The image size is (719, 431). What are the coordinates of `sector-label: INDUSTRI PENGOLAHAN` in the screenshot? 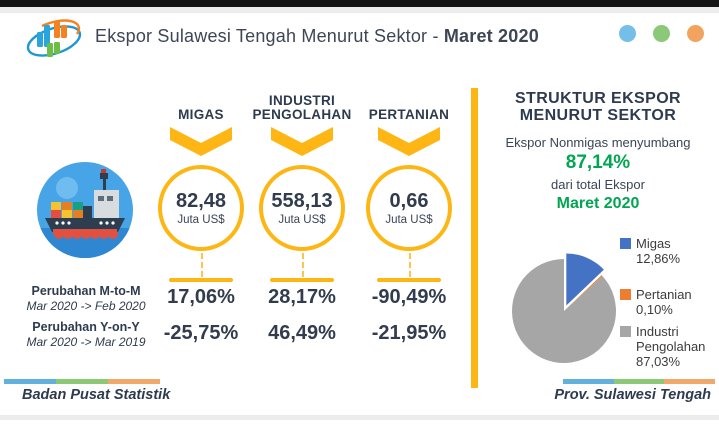 It's located at (302, 104).